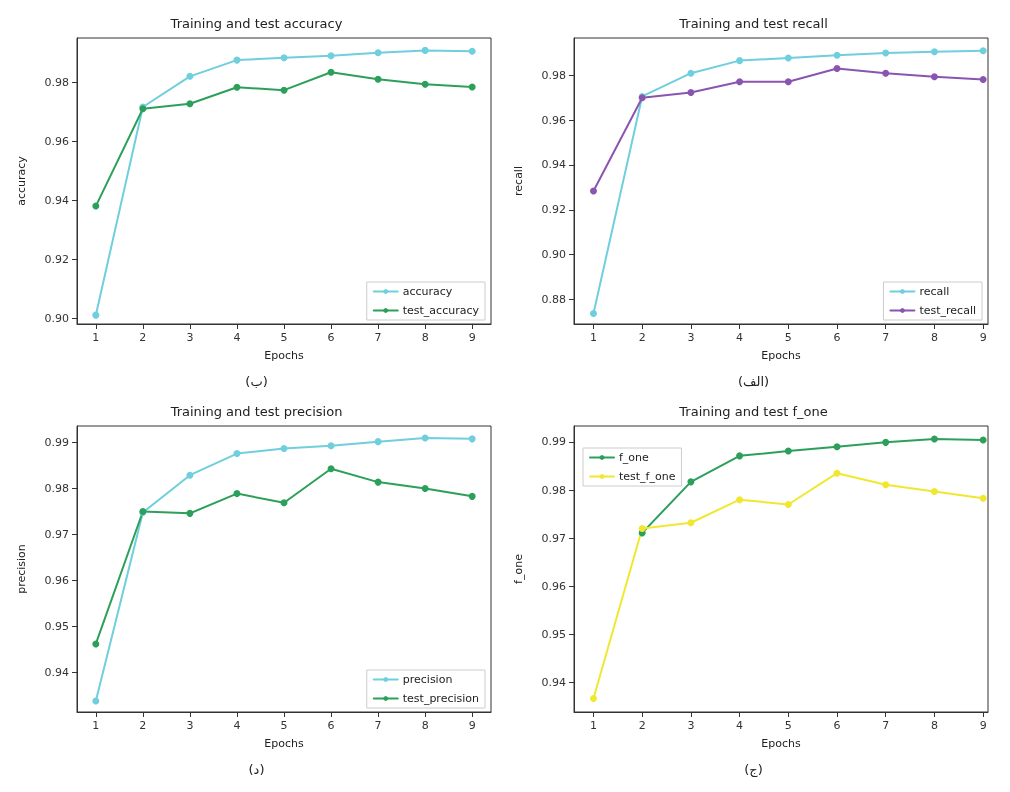 This screenshot has width=1010, height=792. I want to click on y-axis-title: precision, so click(21, 569).